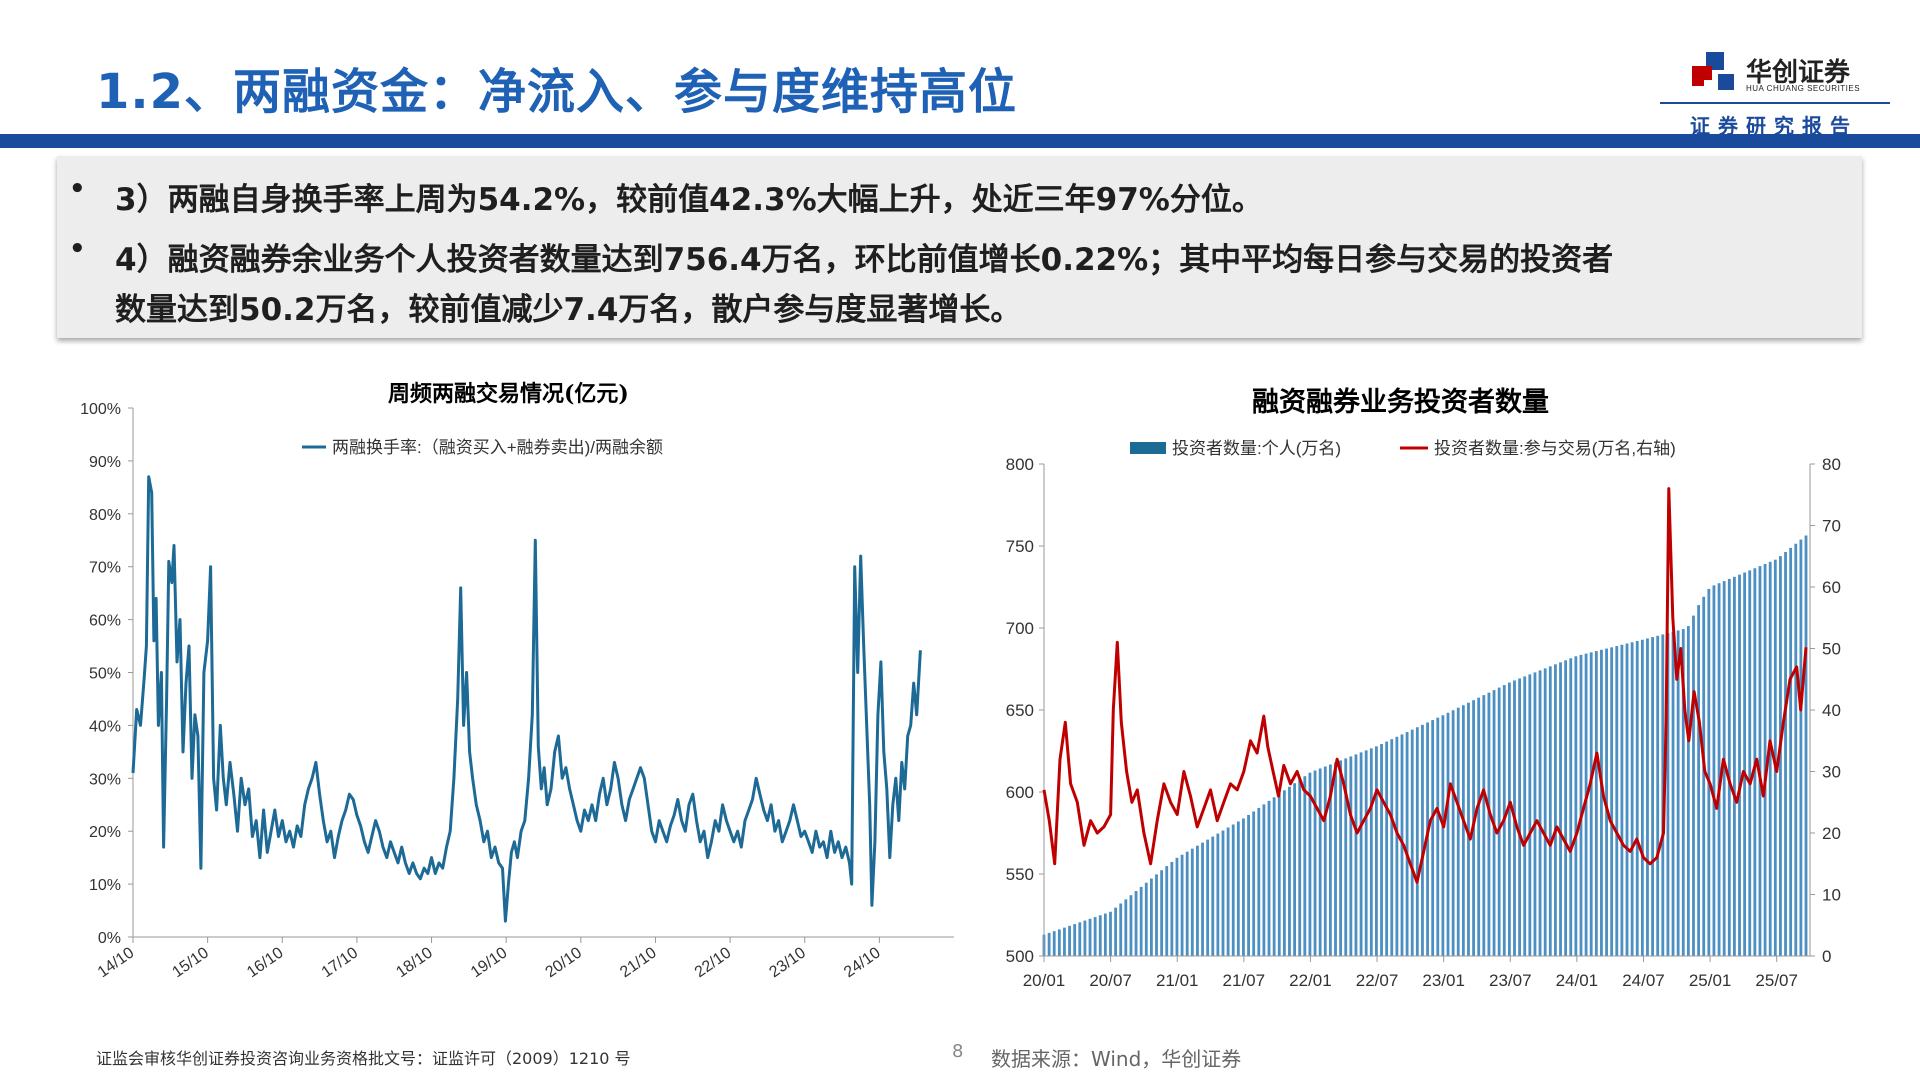 The width and height of the screenshot is (1920, 1080). What do you see at coordinates (568, 310) in the screenshot?
I see `summary-text: 数量达到50.2万名，较前值减少7.4万名，散户参与度显著增长。` at bounding box center [568, 310].